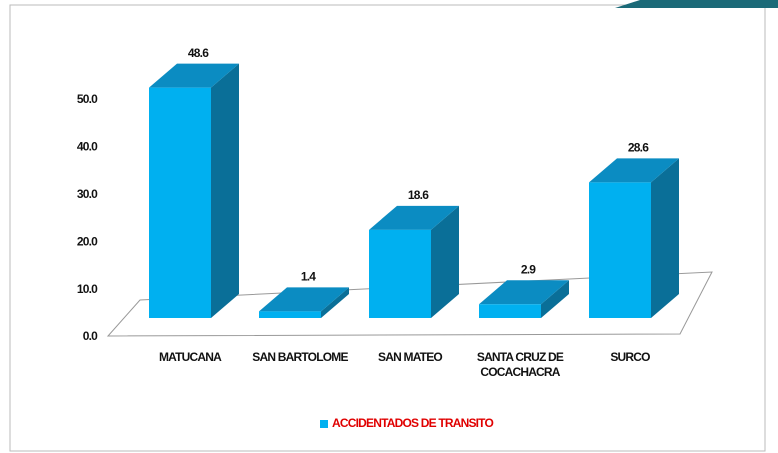  What do you see at coordinates (520, 364) in the screenshot?
I see `x-tick-label: SANTA CRUZ DE COCACHACRA` at bounding box center [520, 364].